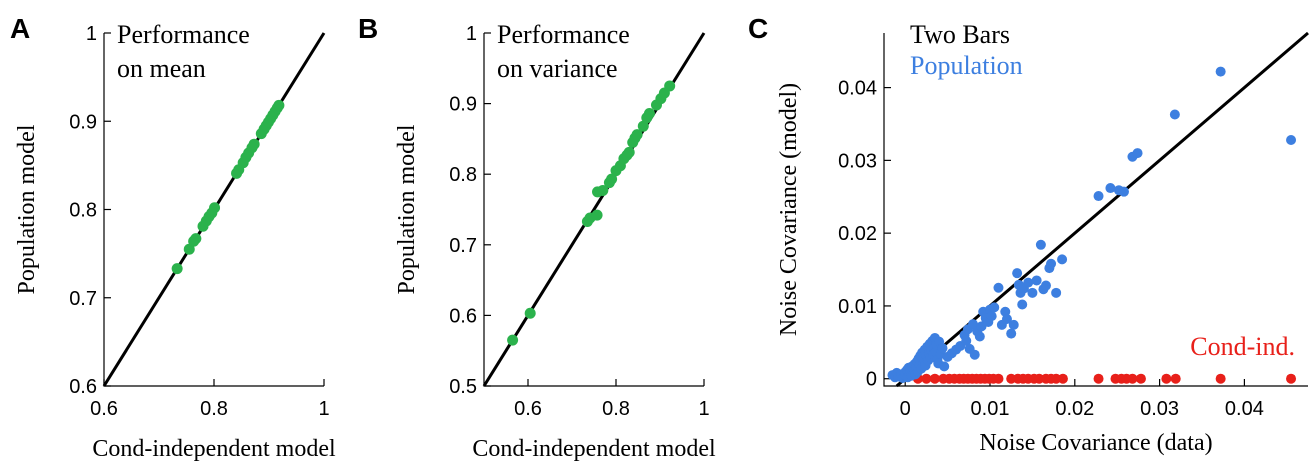 This screenshot has width=1316, height=464. Describe the element at coordinates (789, 209) in the screenshot. I see `y-axis-label: Noise Covariance (model)` at that location.